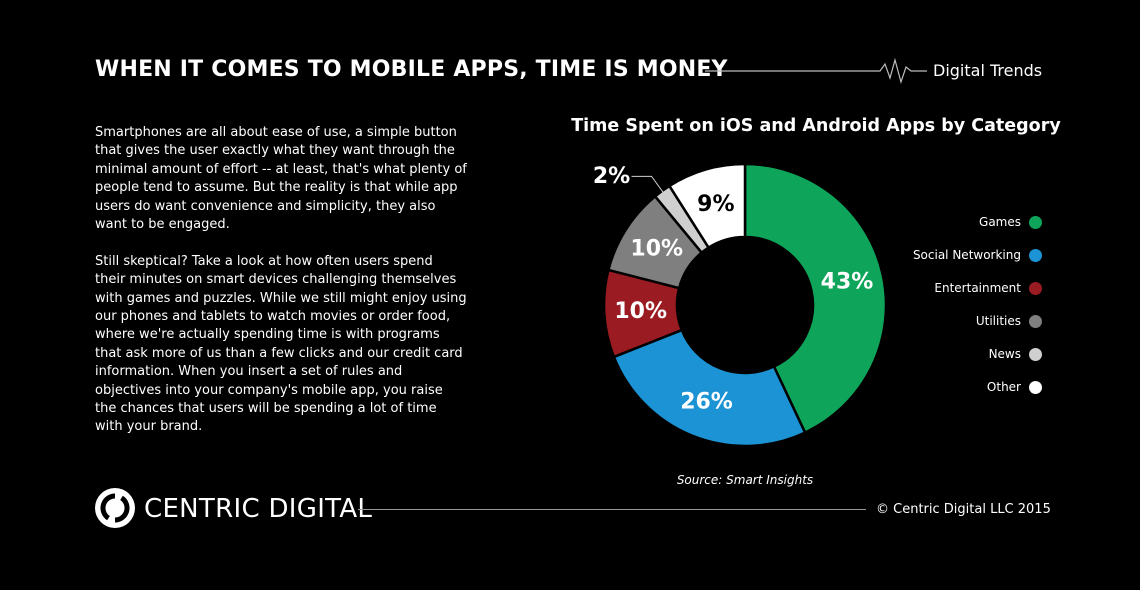 The width and height of the screenshot is (1140, 590). Describe the element at coordinates (258, 509) in the screenshot. I see `logo-text: CENTRIC DIGITAL` at that location.